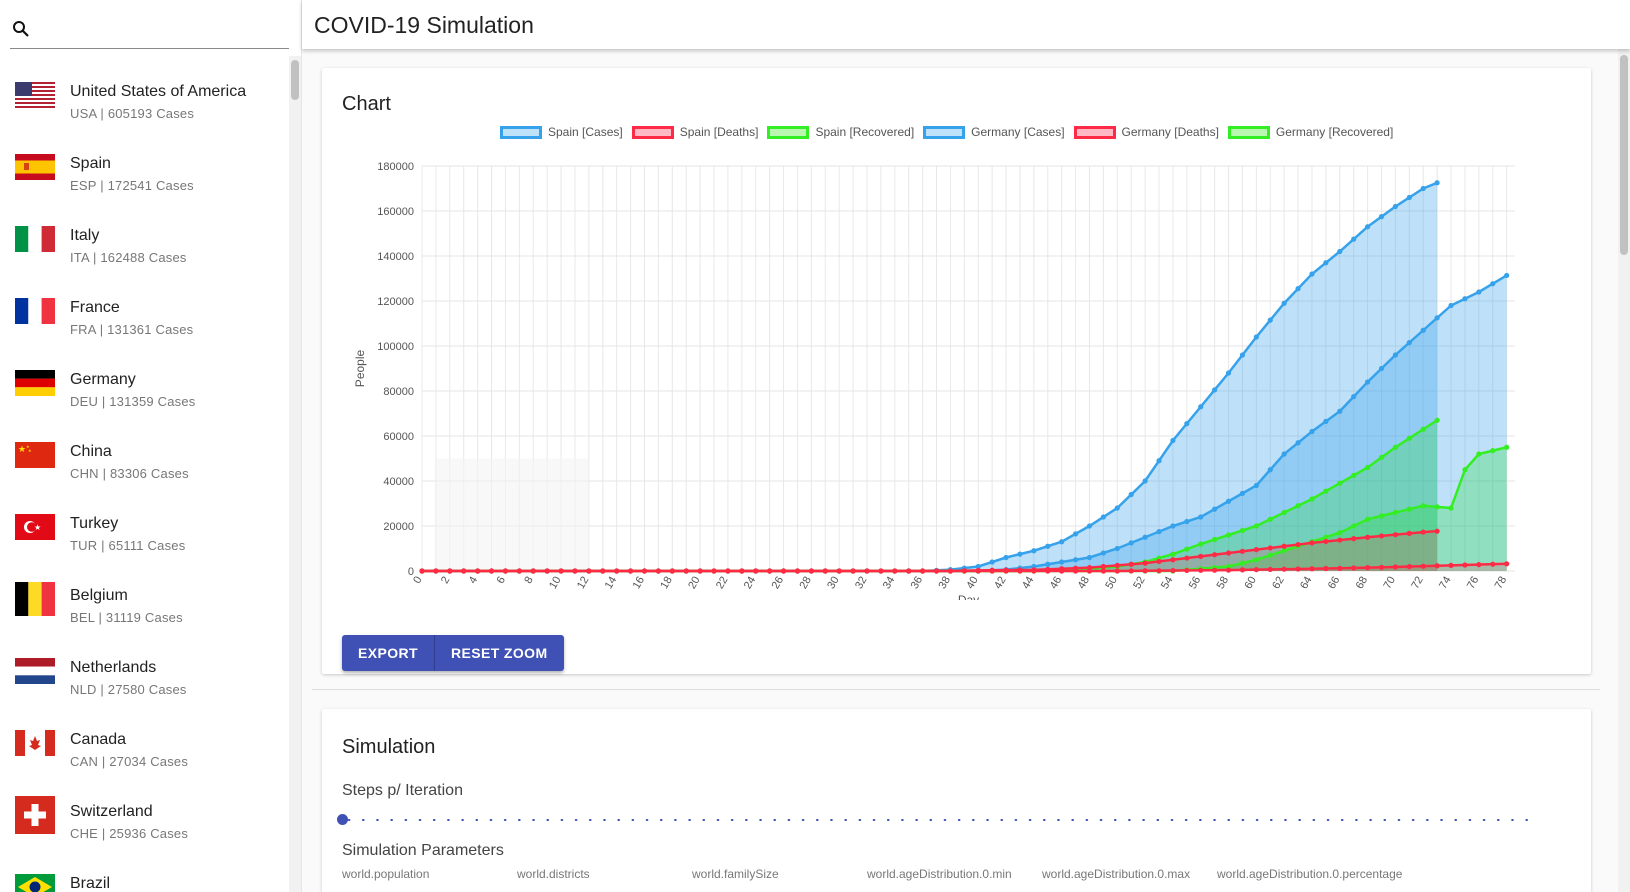  Describe the element at coordinates (945, 583) in the screenshot. I see `x-tick-label: 38` at that location.